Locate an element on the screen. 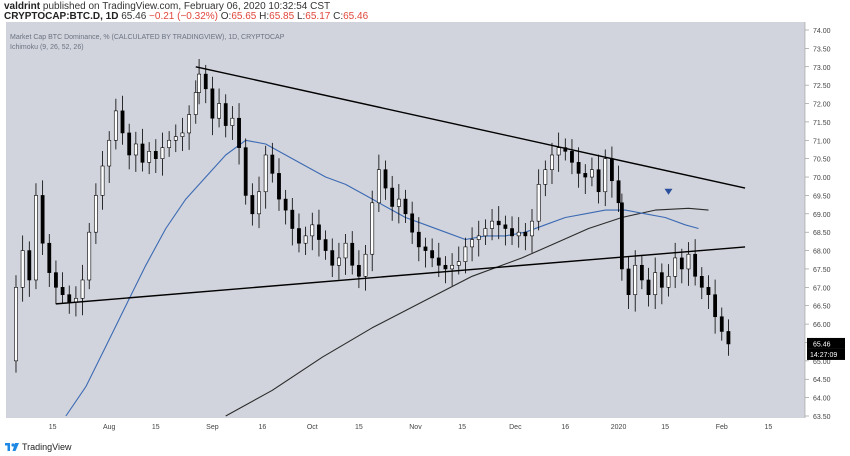 This screenshot has width=850, height=456. y-tick-label: 63.50 is located at coordinates (822, 417).